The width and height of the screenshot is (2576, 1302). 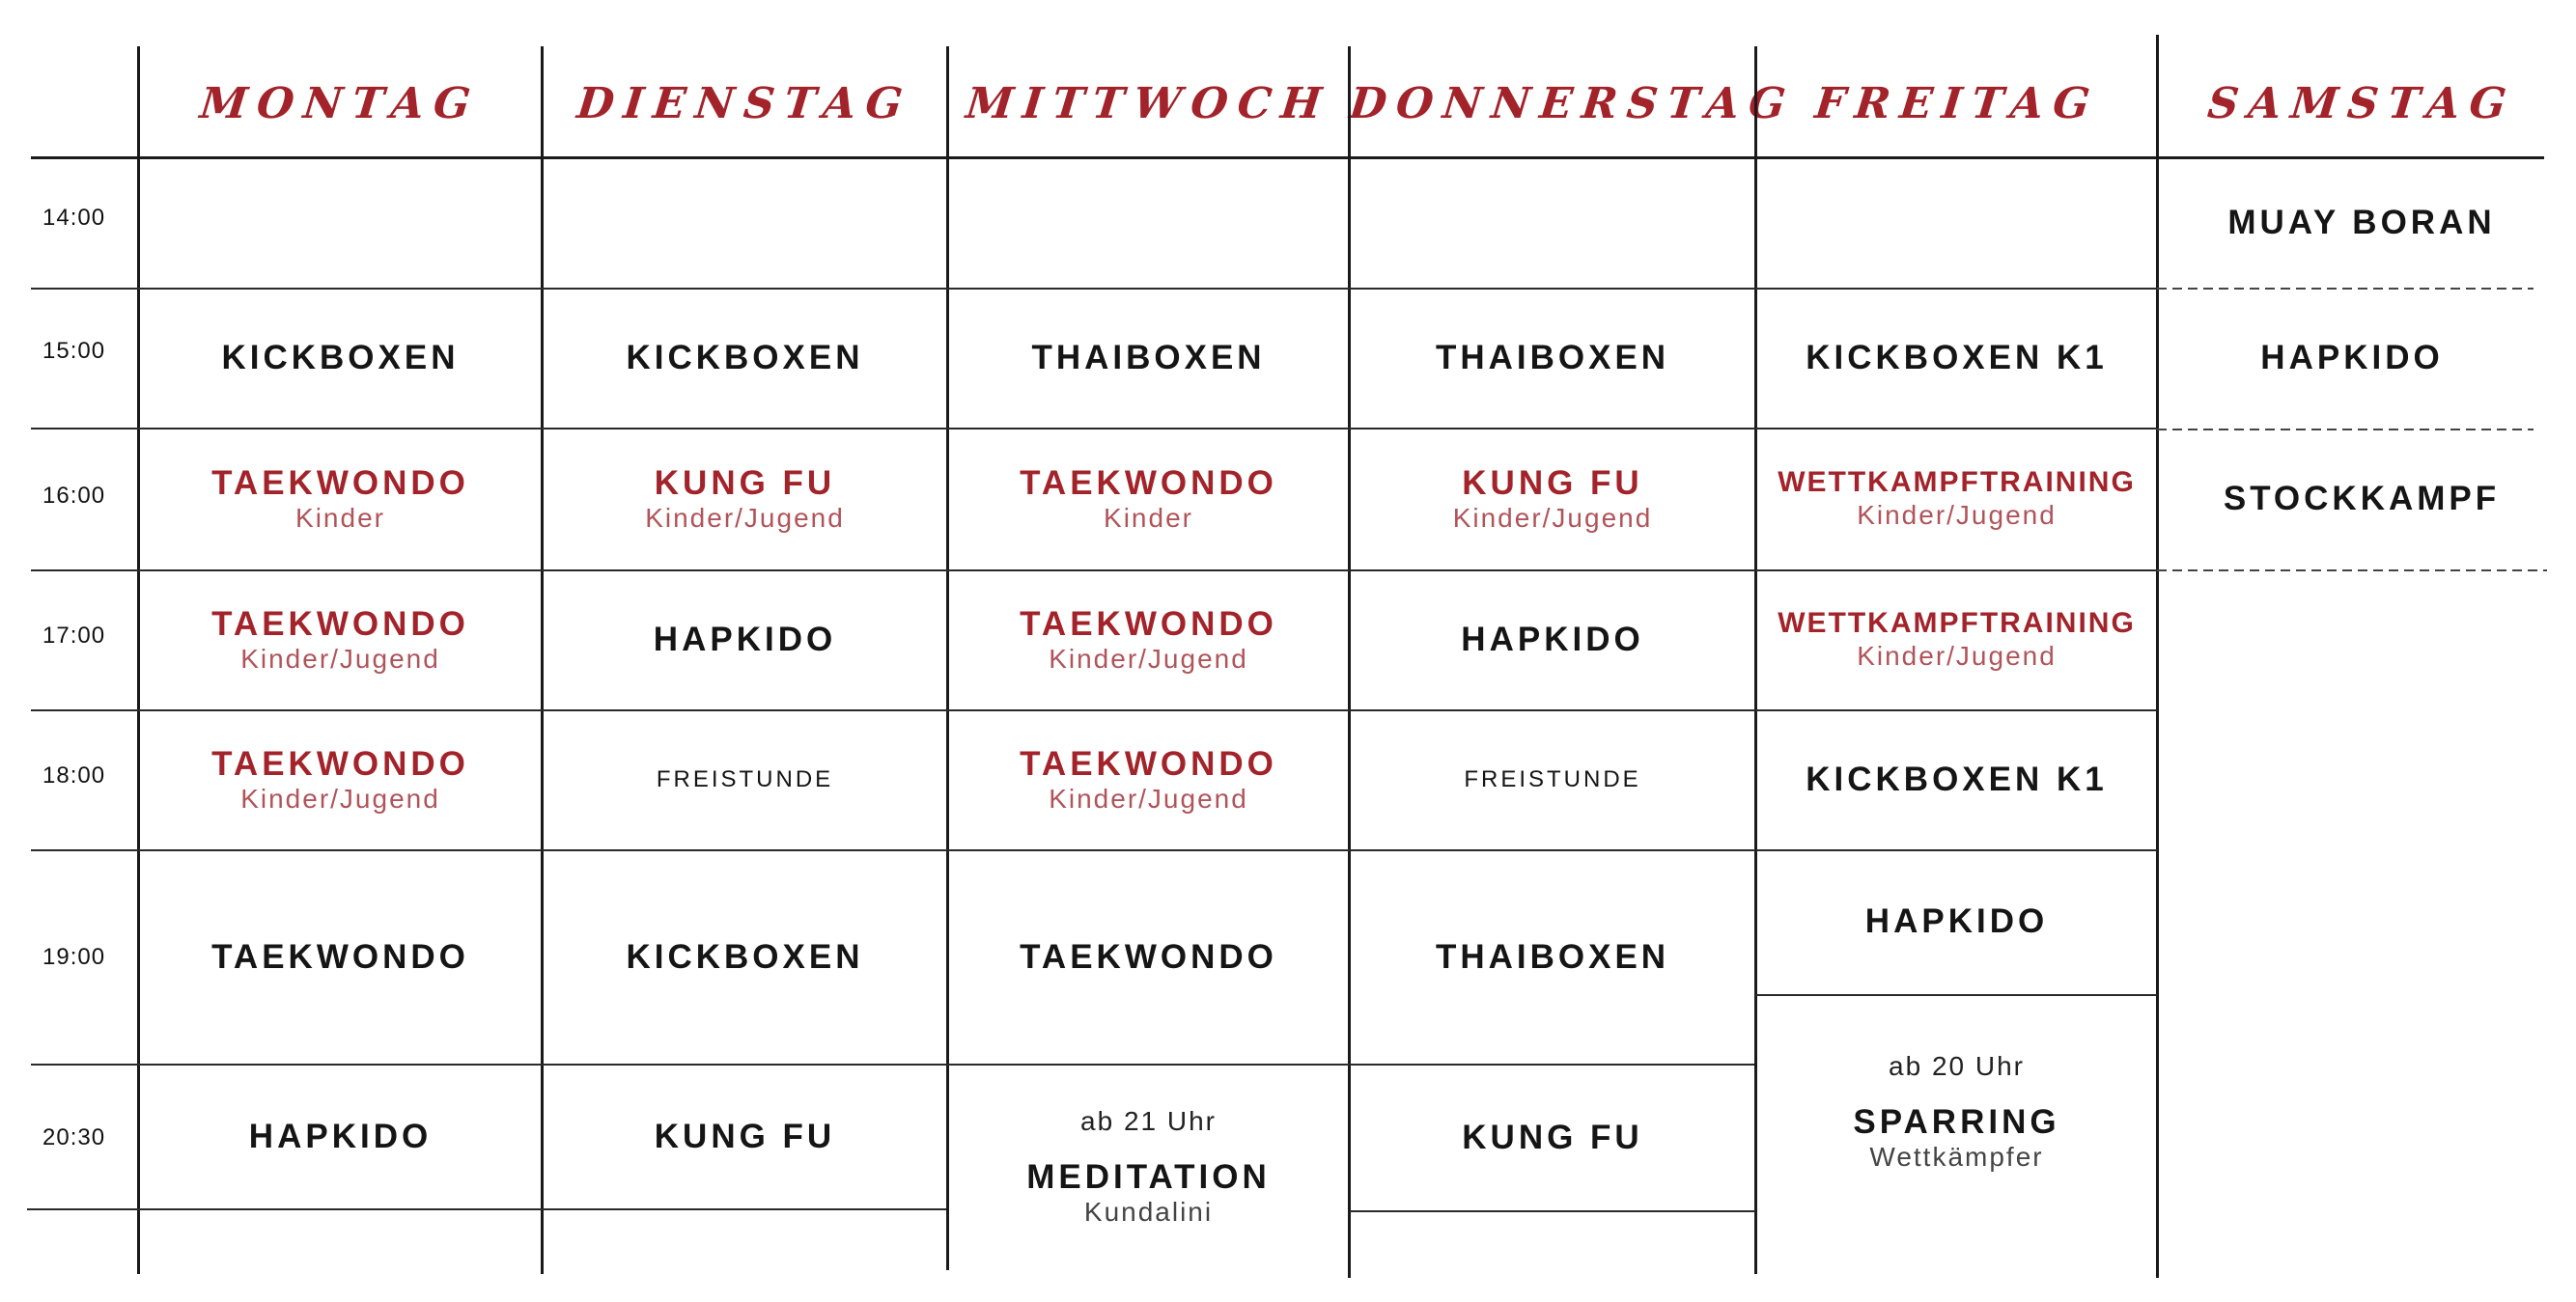 I want to click on day-header-dienstag: DIENSTAG, so click(x=744, y=103).